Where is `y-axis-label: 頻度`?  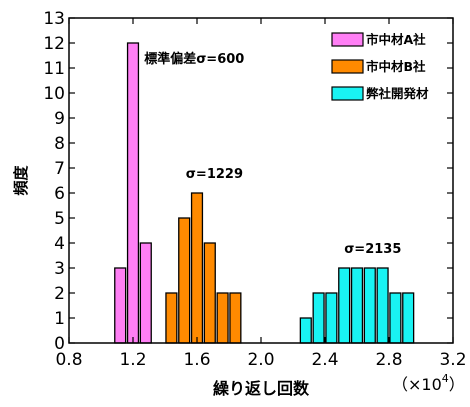 y-axis-label: 頻度 is located at coordinates (21, 180).